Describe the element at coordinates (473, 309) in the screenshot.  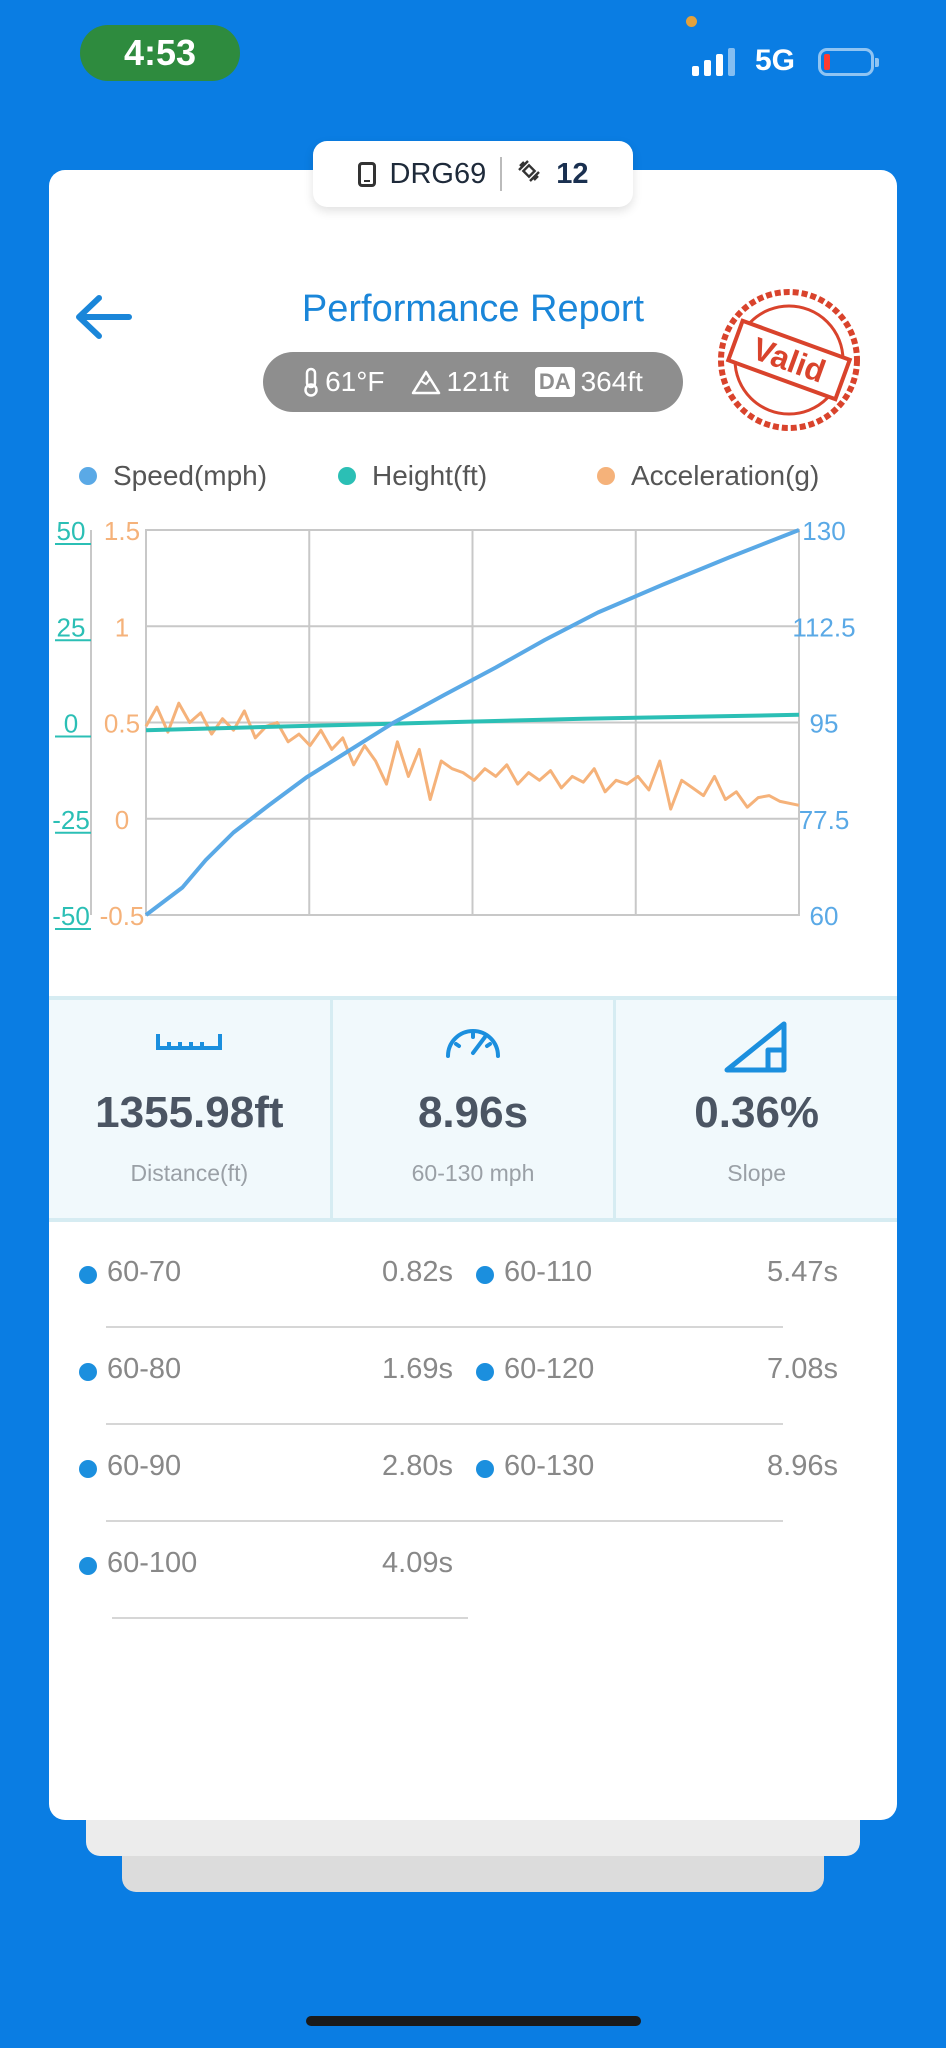
I see `page-title: Performance Report` at that location.